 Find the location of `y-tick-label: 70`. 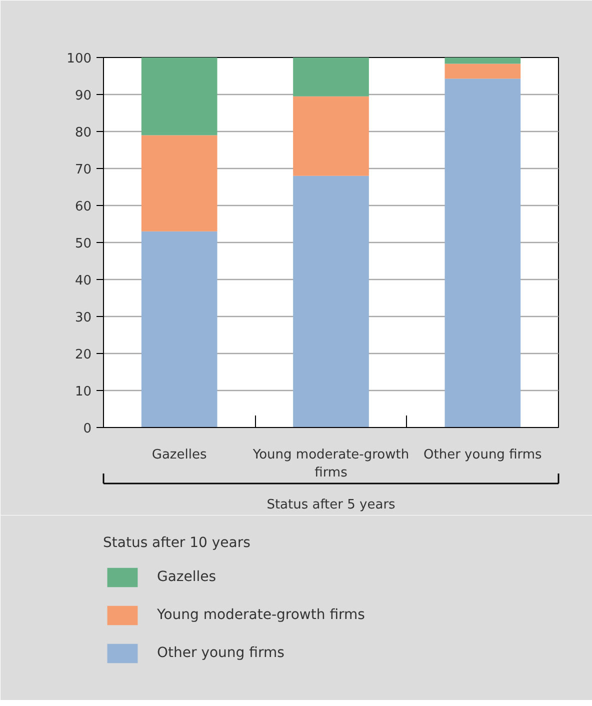

y-tick-label: 70 is located at coordinates (83, 170).